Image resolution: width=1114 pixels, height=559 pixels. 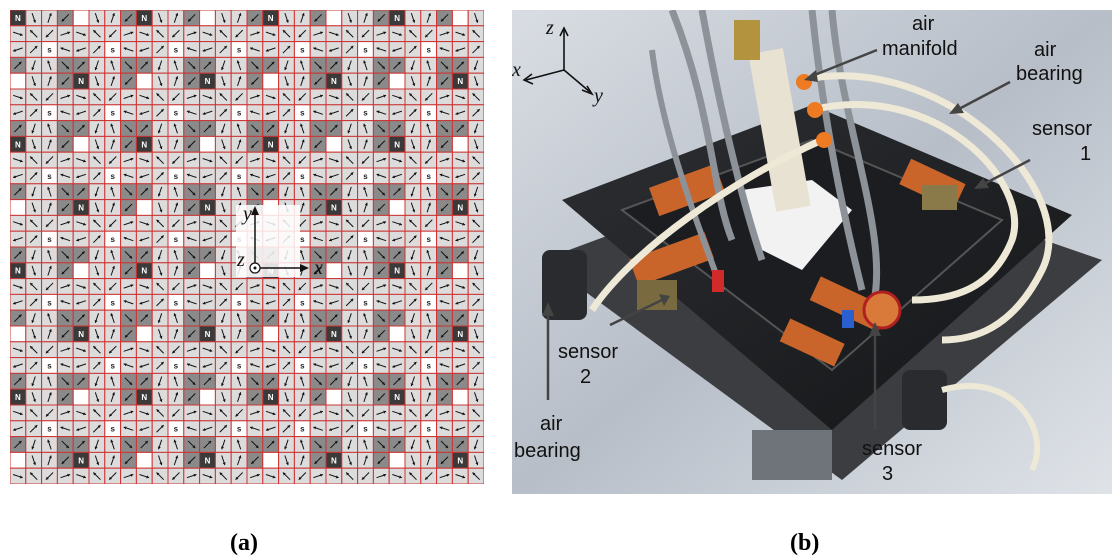 What do you see at coordinates (558, 61) in the screenshot?
I see `photo-axes` at bounding box center [558, 61].